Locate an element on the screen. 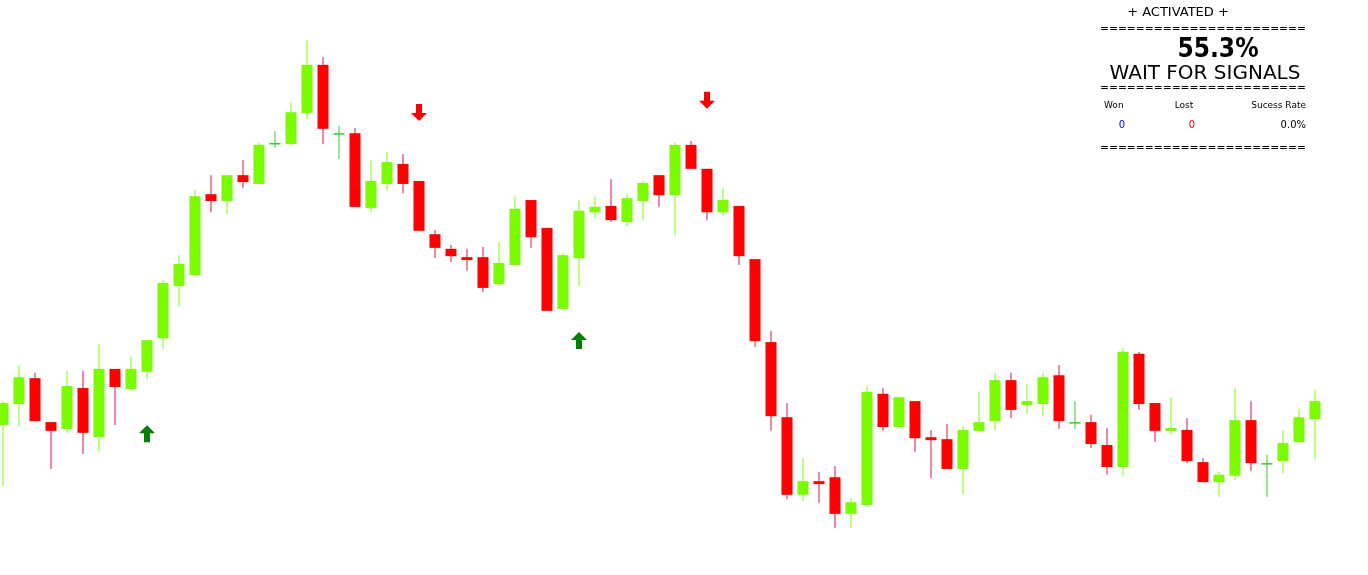  text: + ACTIVATED + is located at coordinates (1178, 11).